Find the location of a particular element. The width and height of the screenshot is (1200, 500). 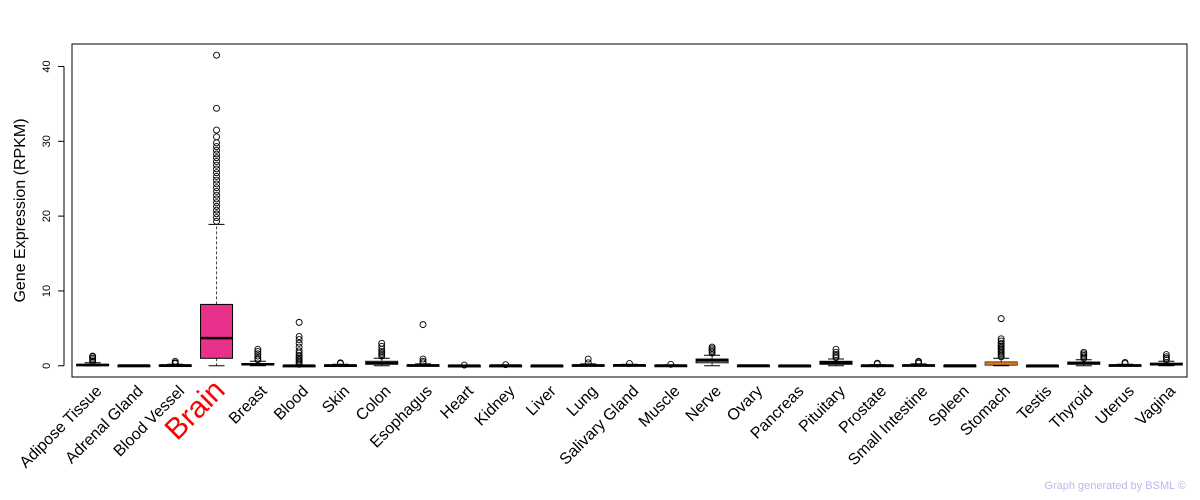

box-skin is located at coordinates (340, 363).